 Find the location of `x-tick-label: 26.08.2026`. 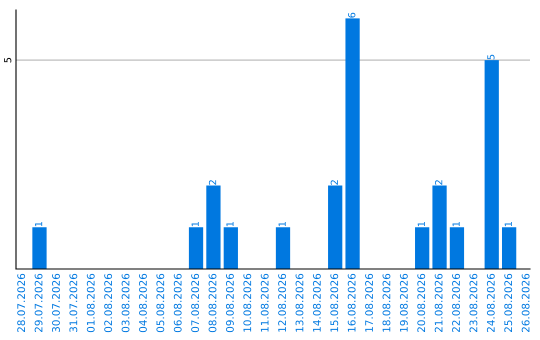

x-tick-label: 26.08.2026 is located at coordinates (526, 303).